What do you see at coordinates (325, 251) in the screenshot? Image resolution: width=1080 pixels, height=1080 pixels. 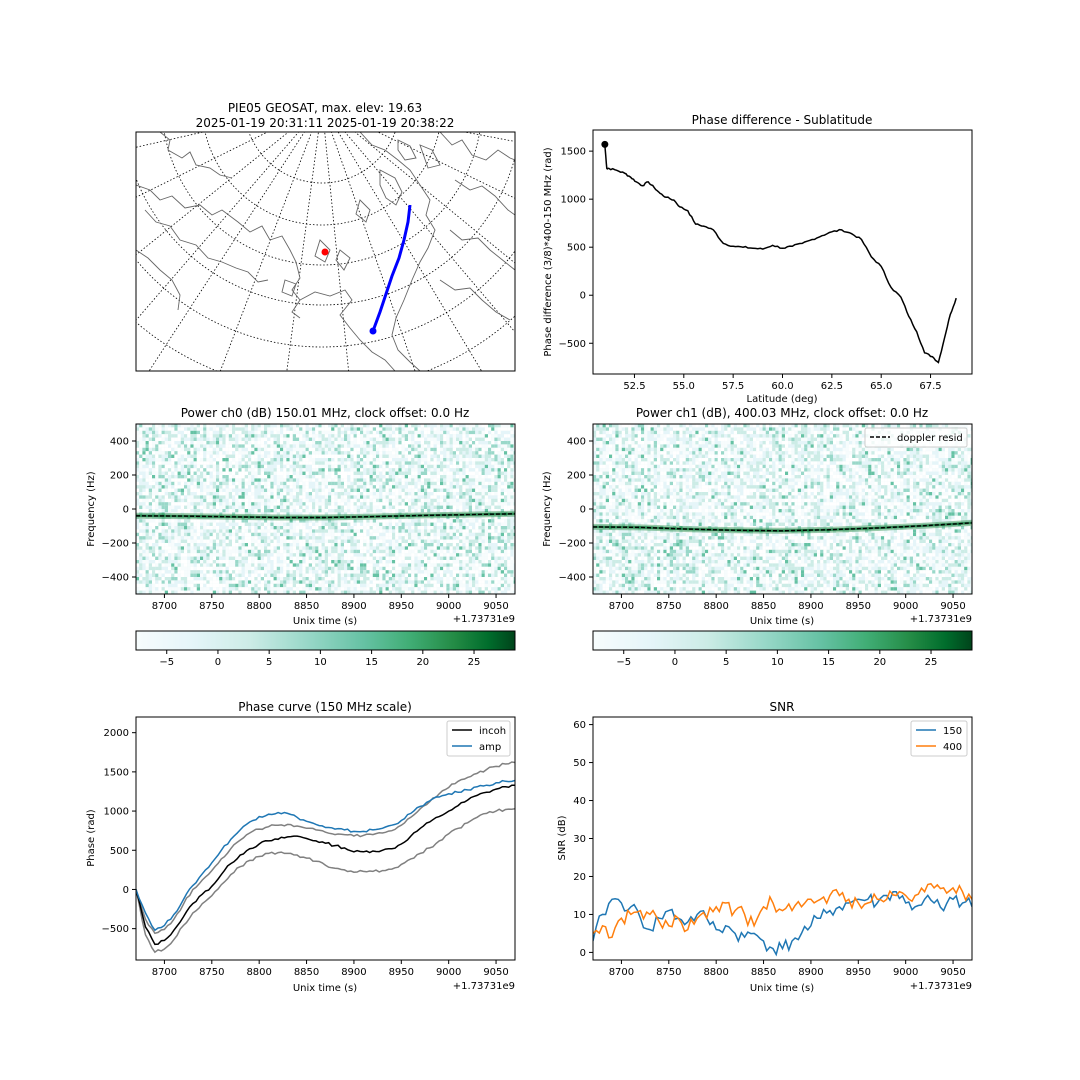 I see `map-graticule` at bounding box center [325, 251].